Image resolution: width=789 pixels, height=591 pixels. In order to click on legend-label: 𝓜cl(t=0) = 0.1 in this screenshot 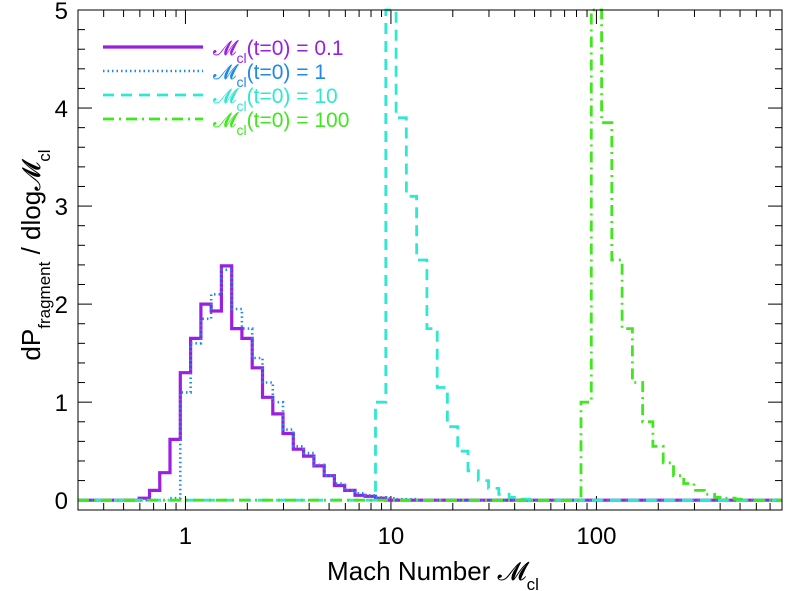, I will do `click(278, 51)`.